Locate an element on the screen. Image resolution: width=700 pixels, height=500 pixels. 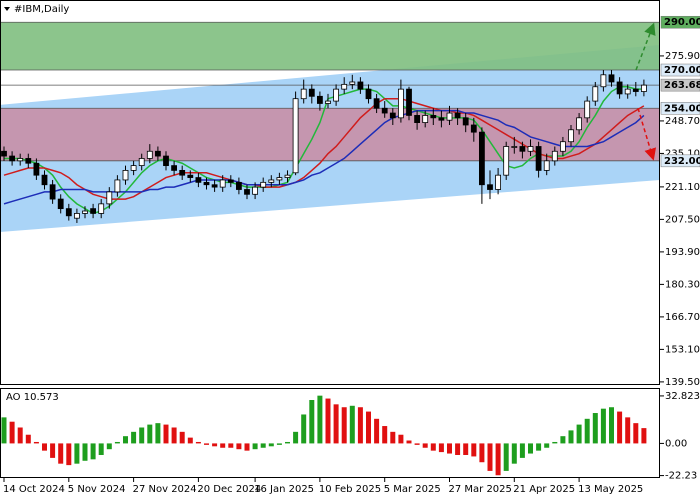
menu-icon is located at coordinates (7, 9).